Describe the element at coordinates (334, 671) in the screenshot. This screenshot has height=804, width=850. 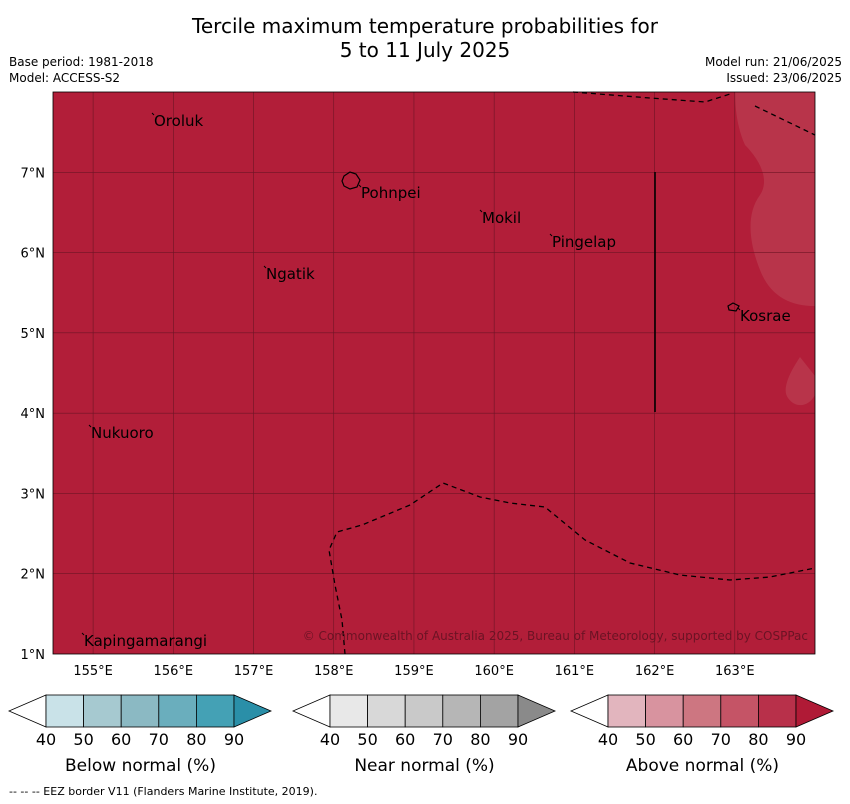
I see `lon-tick-label: 158°E` at that location.